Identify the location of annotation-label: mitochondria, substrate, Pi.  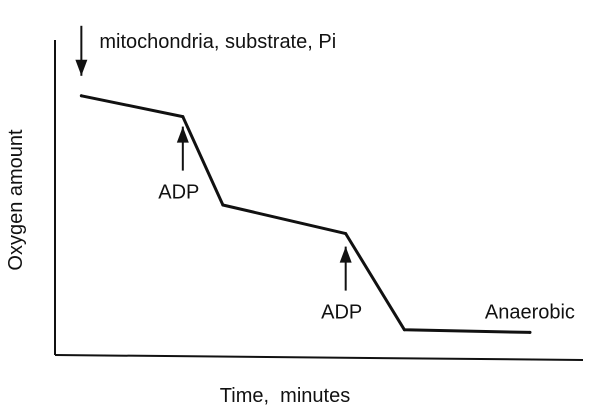
(217, 42).